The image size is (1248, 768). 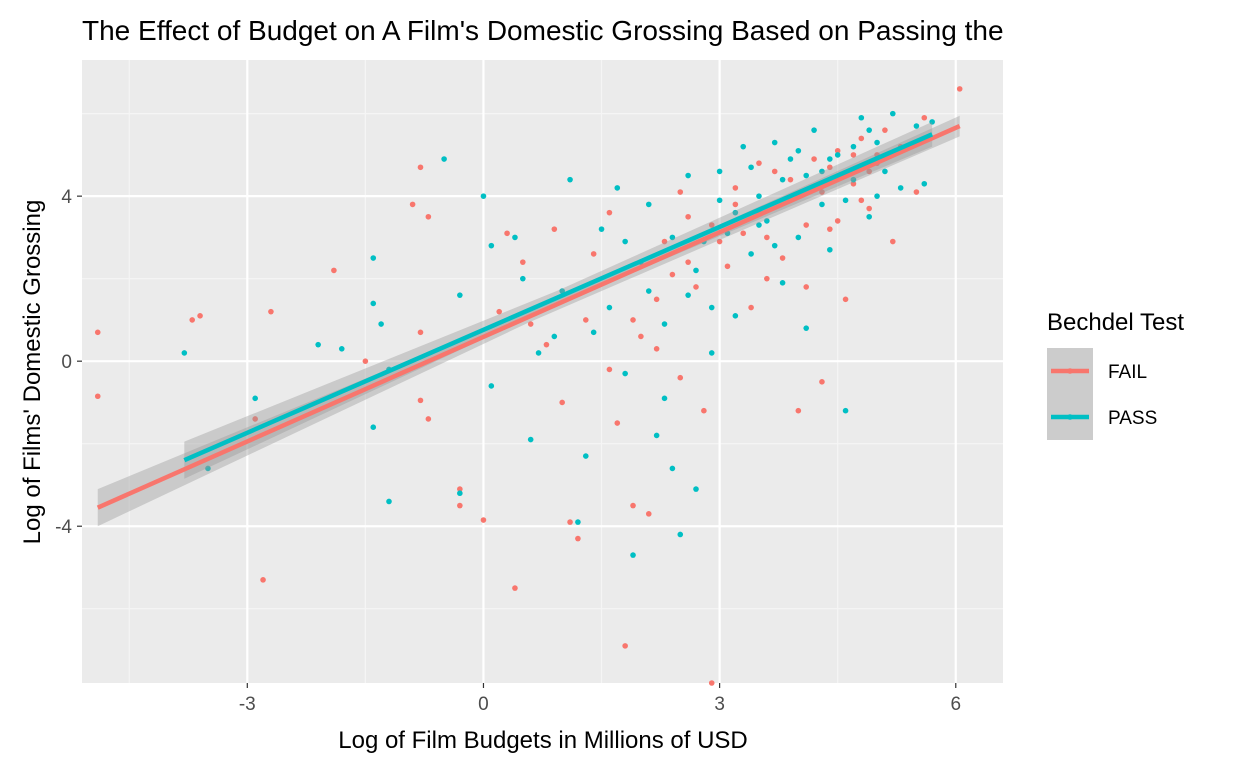 What do you see at coordinates (1070, 371) in the screenshot?
I see `legend-key-point` at bounding box center [1070, 371].